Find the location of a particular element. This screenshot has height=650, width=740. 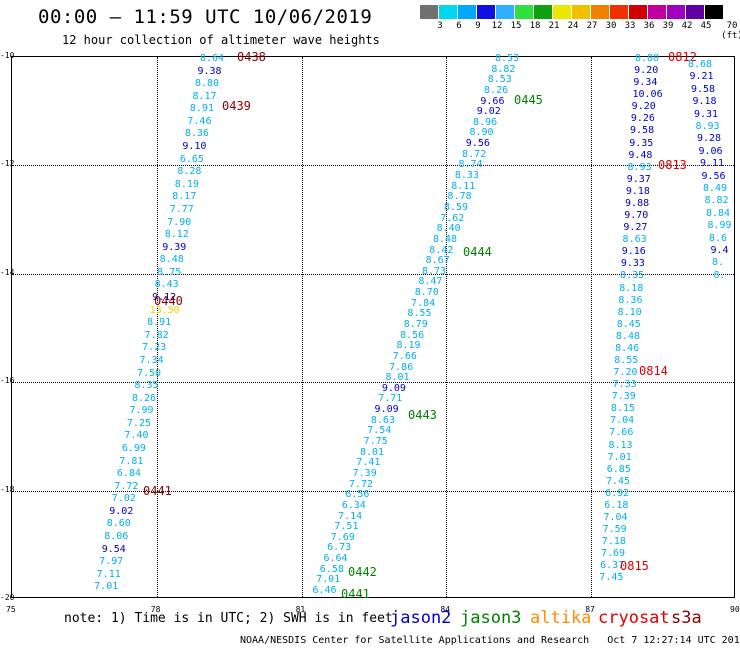

wave-height-value: 7.71 is located at coordinates (390, 399).